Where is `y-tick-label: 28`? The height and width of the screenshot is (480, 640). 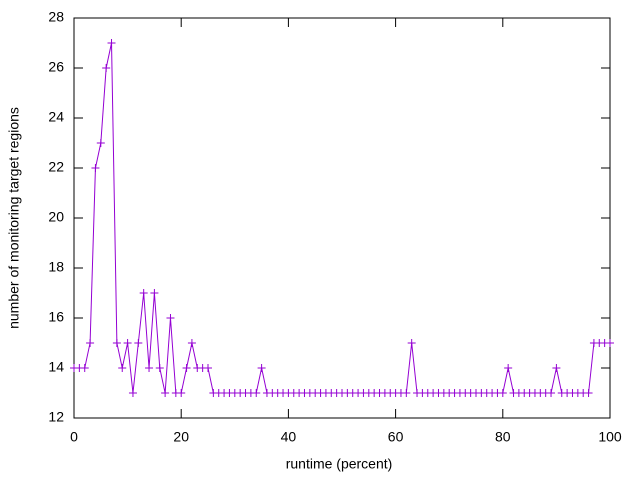
y-tick-label: 28 is located at coordinates (56, 17).